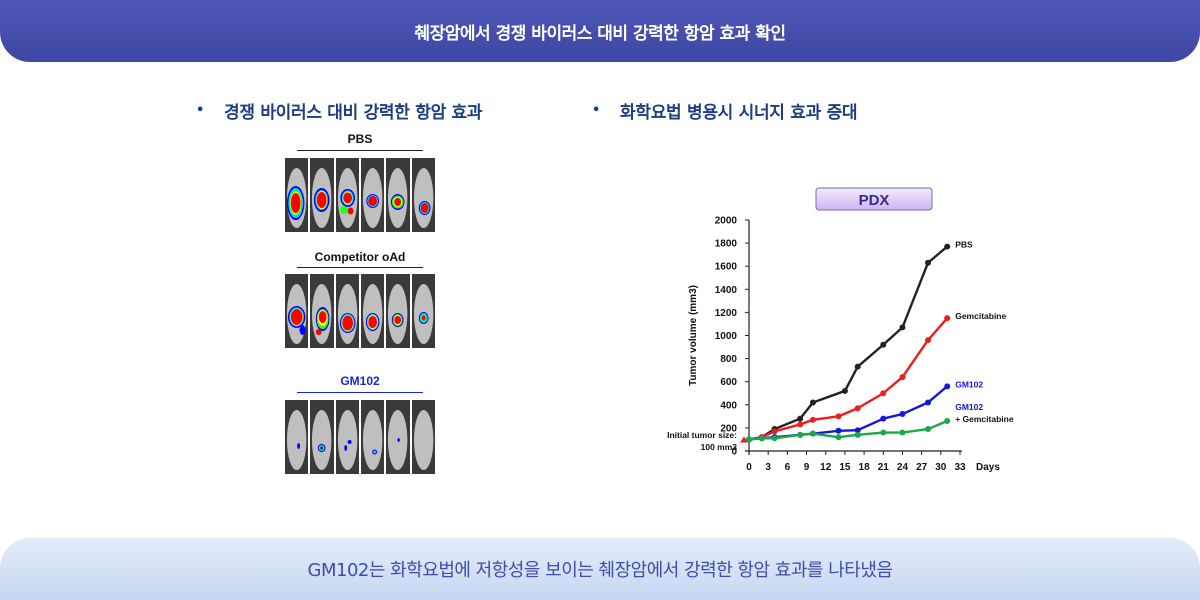 The width and height of the screenshot is (1200, 600). I want to click on y-tick-label: 1000, so click(726, 336).